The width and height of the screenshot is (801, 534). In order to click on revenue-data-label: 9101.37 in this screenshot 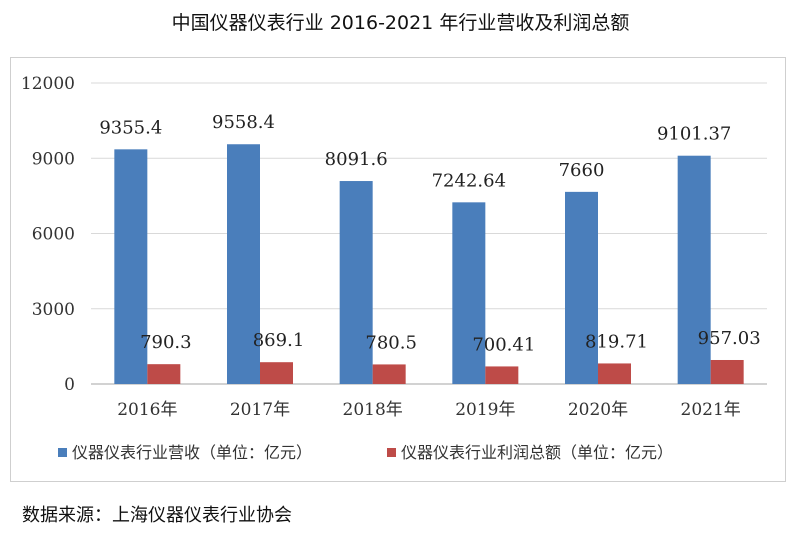, I will do `click(694, 134)`.